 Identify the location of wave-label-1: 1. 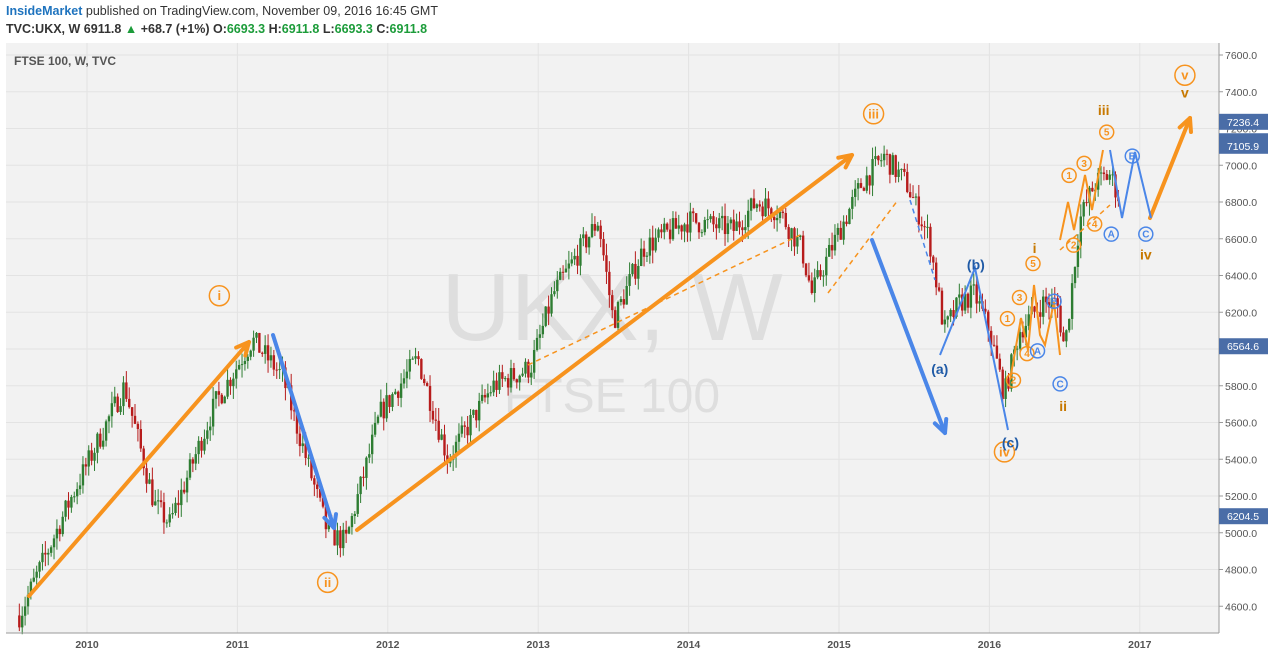
(1069, 176).